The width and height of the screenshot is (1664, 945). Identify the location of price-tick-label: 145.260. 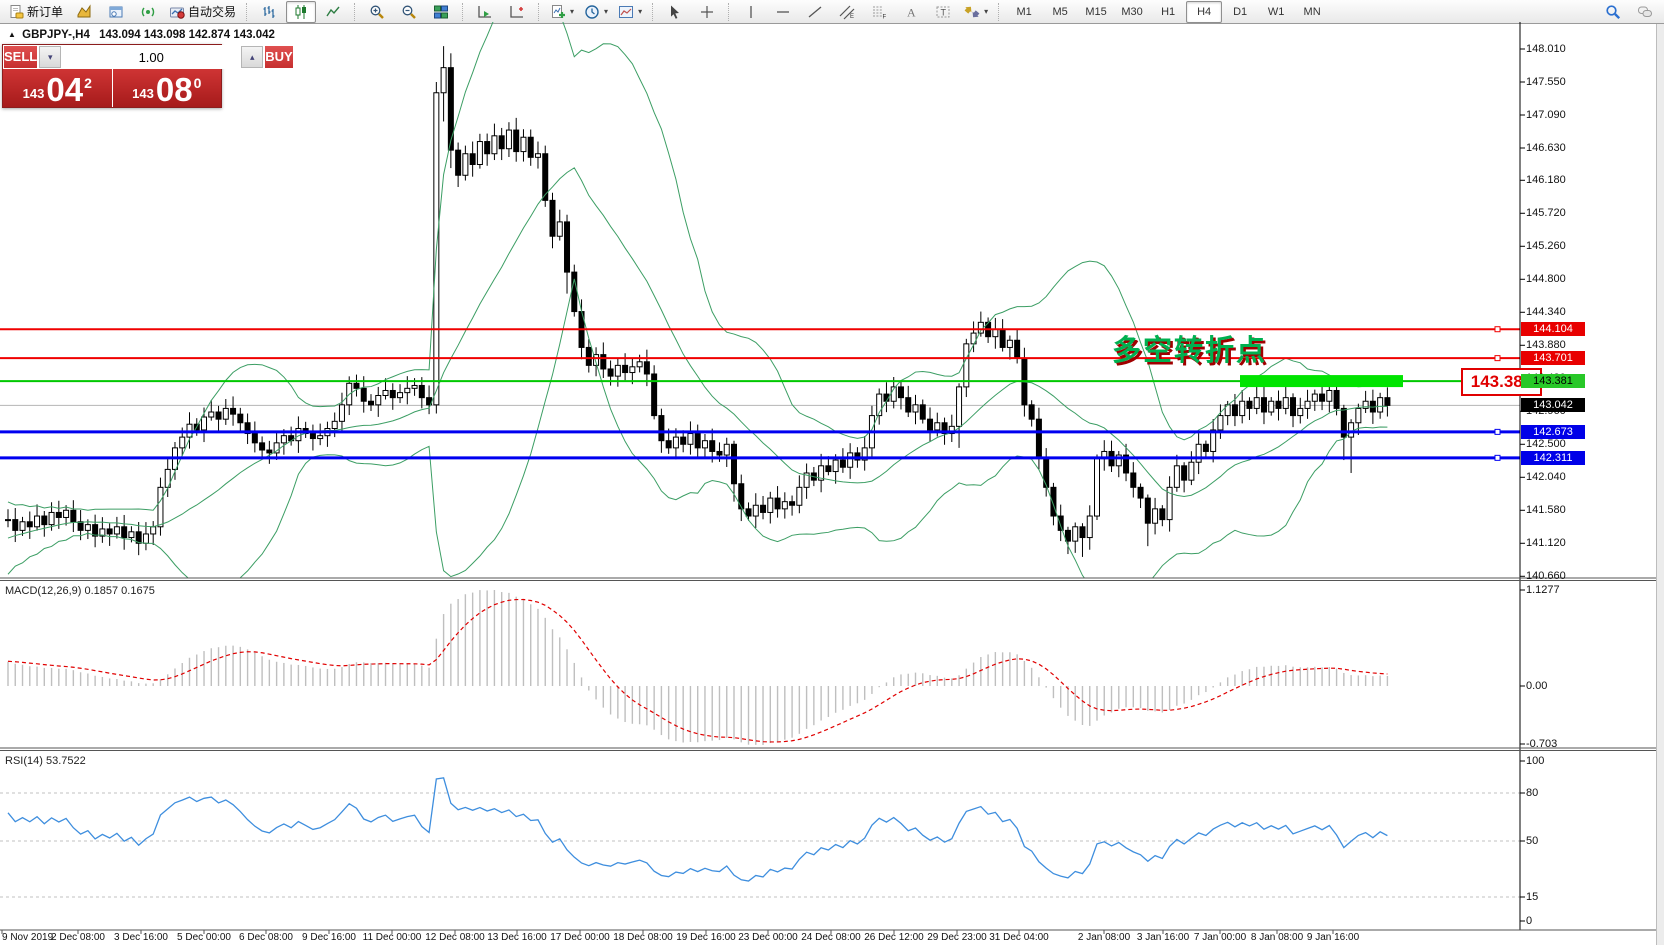
(1546, 246).